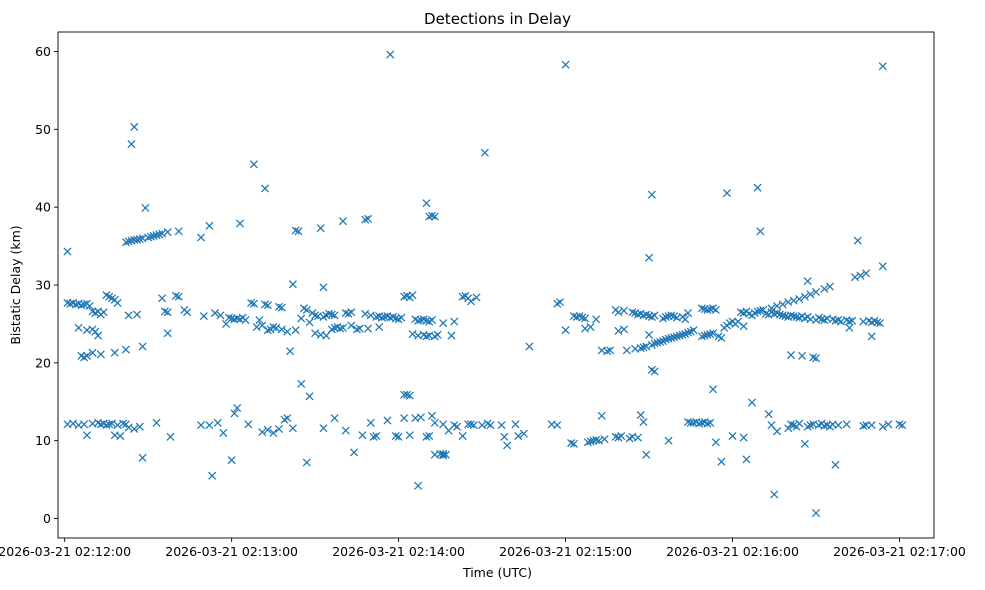  Describe the element at coordinates (65, 551) in the screenshot. I see `x-tick-label: 2026-03-21 02:12:00` at that location.